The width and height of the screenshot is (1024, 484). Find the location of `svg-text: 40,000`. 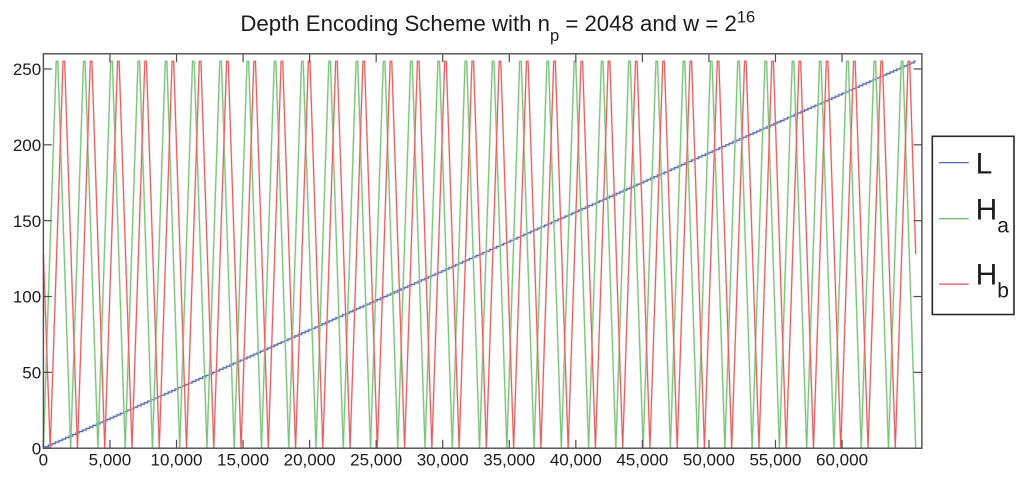

svg-text: 40,000 is located at coordinates (576, 460).